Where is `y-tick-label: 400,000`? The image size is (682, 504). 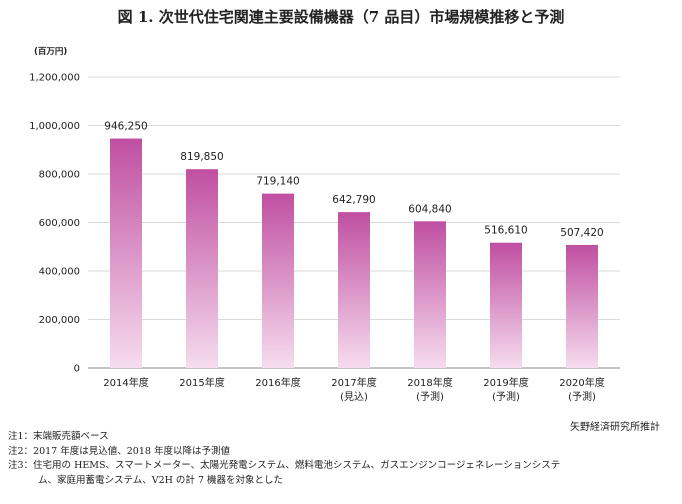 y-tick-label: 400,000 is located at coordinates (59, 272).